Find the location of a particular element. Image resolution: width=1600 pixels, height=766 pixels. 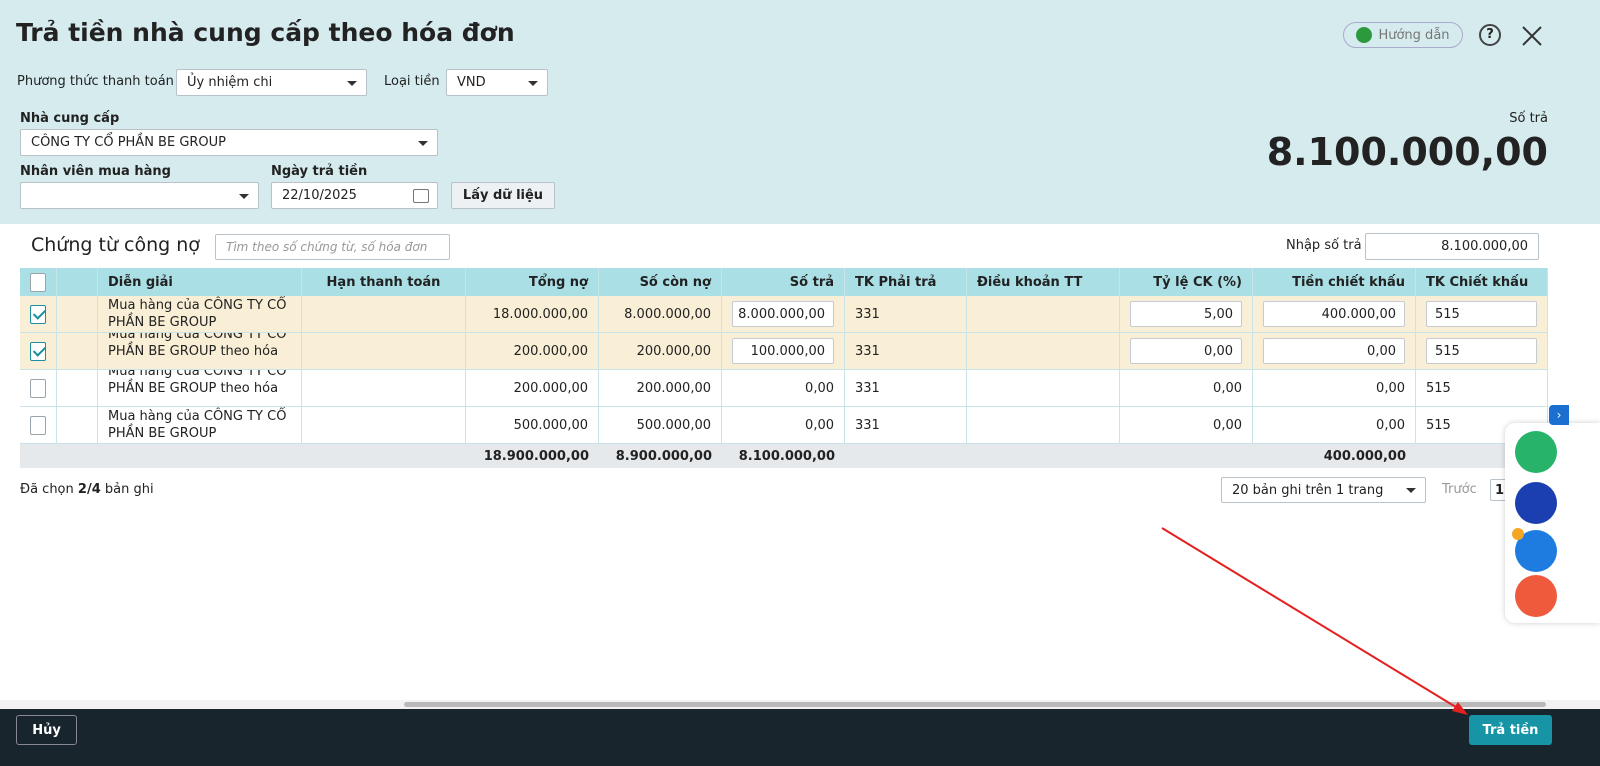

selection-summary: Đã chọn 2/4 bản ghi is located at coordinates (87, 489).